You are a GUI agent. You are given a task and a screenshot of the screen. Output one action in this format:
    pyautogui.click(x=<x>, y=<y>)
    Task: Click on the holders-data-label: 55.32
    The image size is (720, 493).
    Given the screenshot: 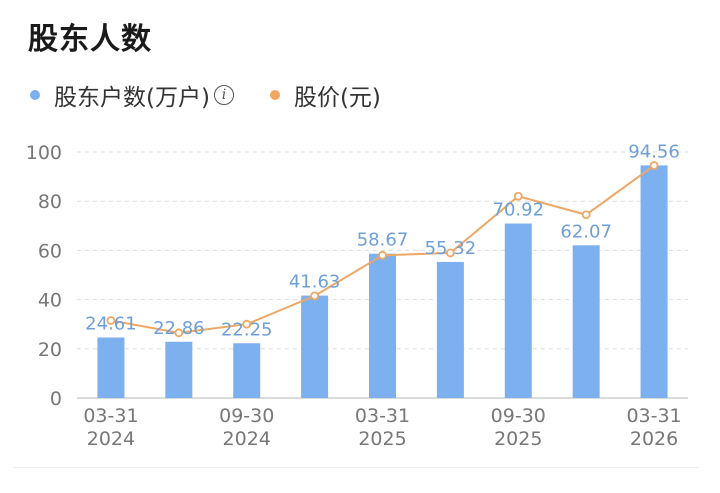 What is the action you would take?
    pyautogui.click(x=451, y=248)
    